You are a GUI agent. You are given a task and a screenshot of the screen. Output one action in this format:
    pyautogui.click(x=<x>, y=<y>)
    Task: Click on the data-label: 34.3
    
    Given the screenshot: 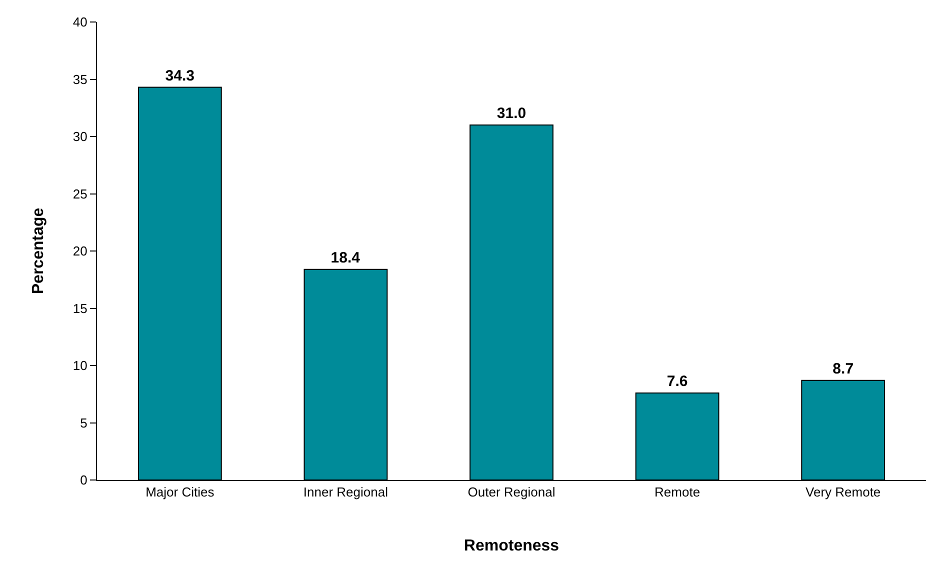 What is the action you would take?
    pyautogui.click(x=179, y=75)
    